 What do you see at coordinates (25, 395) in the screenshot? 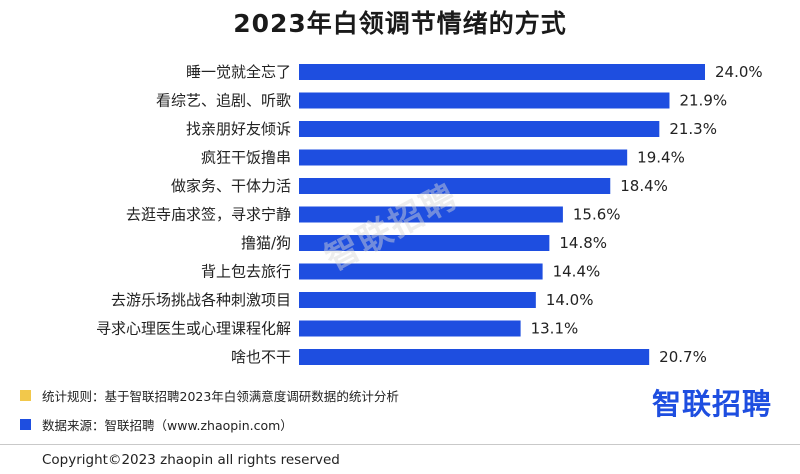
I see `yellow-square-icon` at bounding box center [25, 395].